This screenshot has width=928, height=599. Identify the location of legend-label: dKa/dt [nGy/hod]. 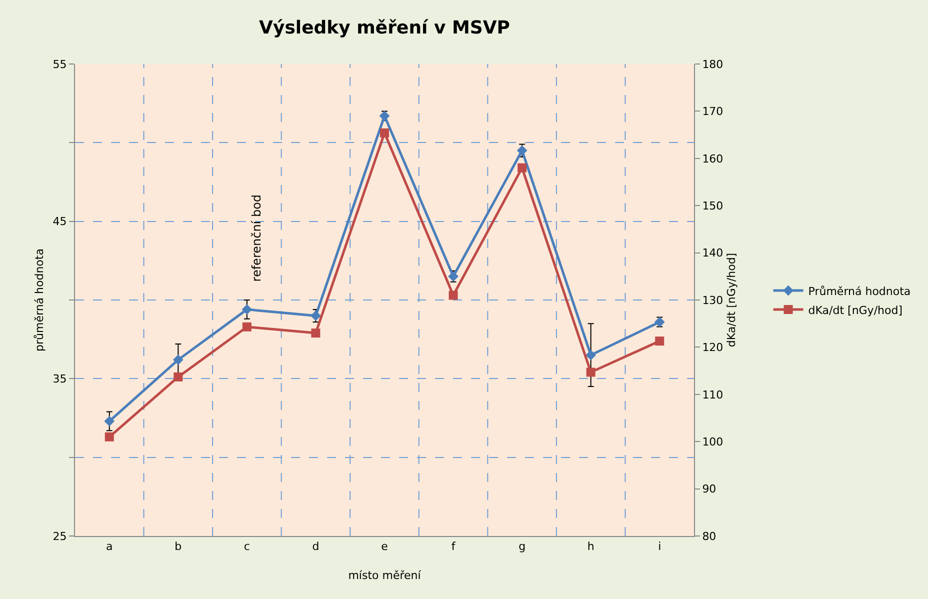
(855, 310).